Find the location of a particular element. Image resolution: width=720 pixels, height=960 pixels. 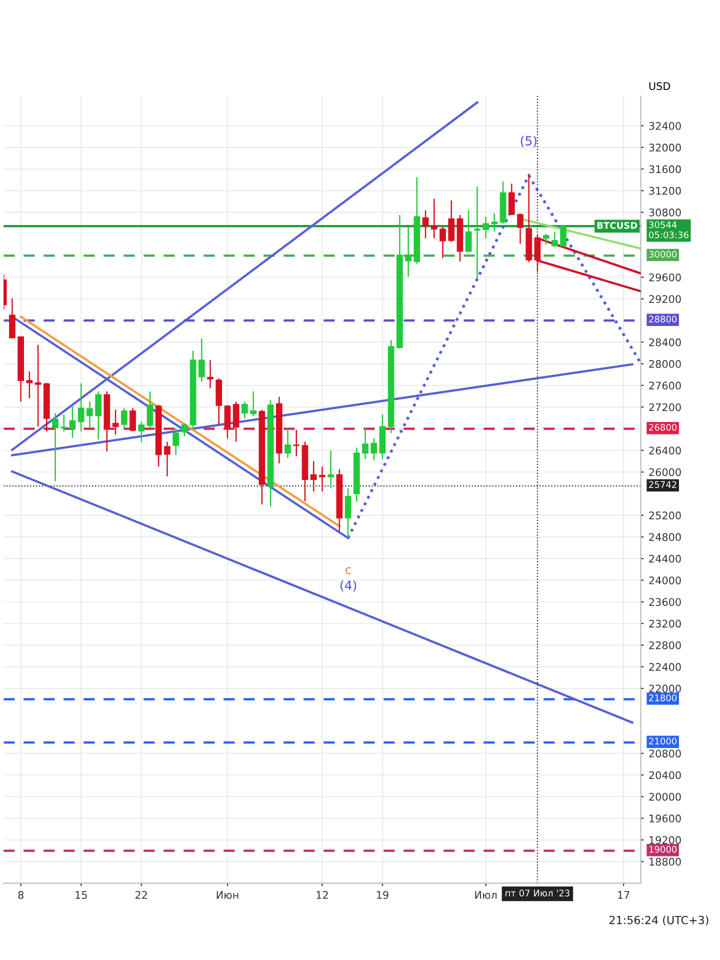

x-tick-label: 12 is located at coordinates (322, 895).